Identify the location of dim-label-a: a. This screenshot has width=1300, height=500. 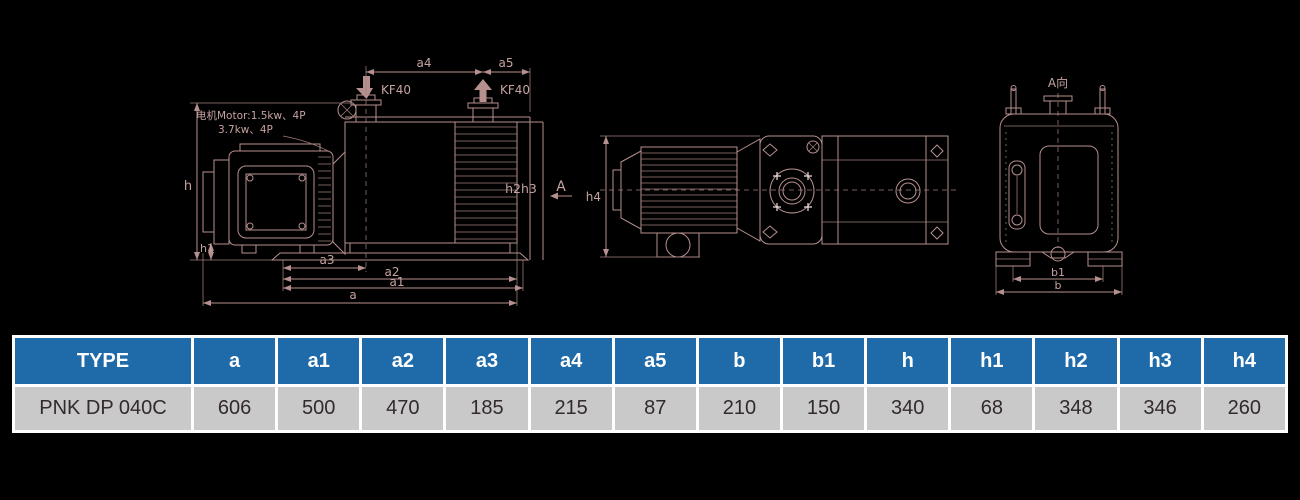
(352, 295).